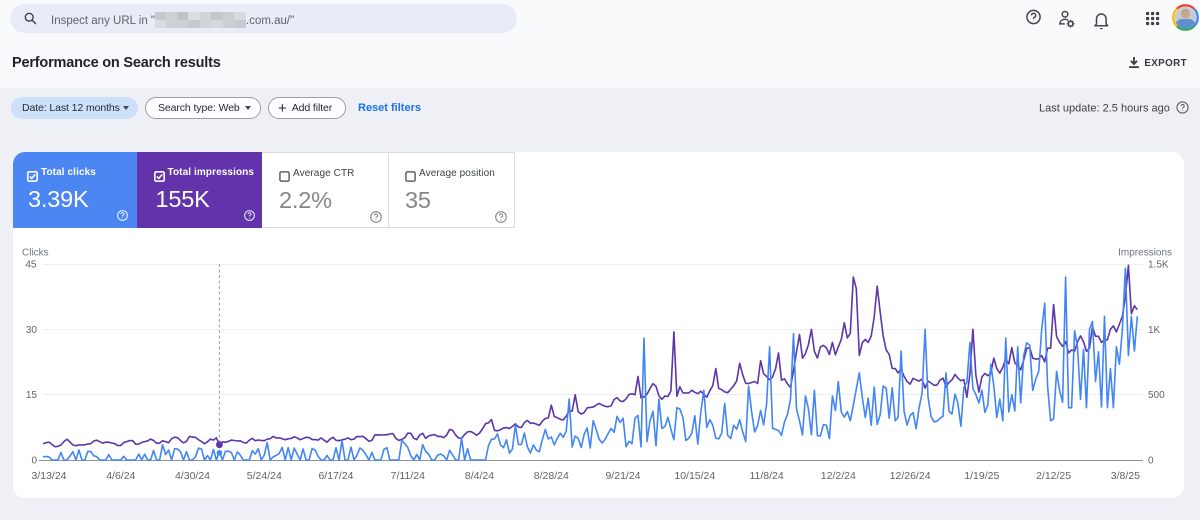 The width and height of the screenshot is (1200, 520). Describe the element at coordinates (35, 253) in the screenshot. I see `svg-text: Clicks` at that location.